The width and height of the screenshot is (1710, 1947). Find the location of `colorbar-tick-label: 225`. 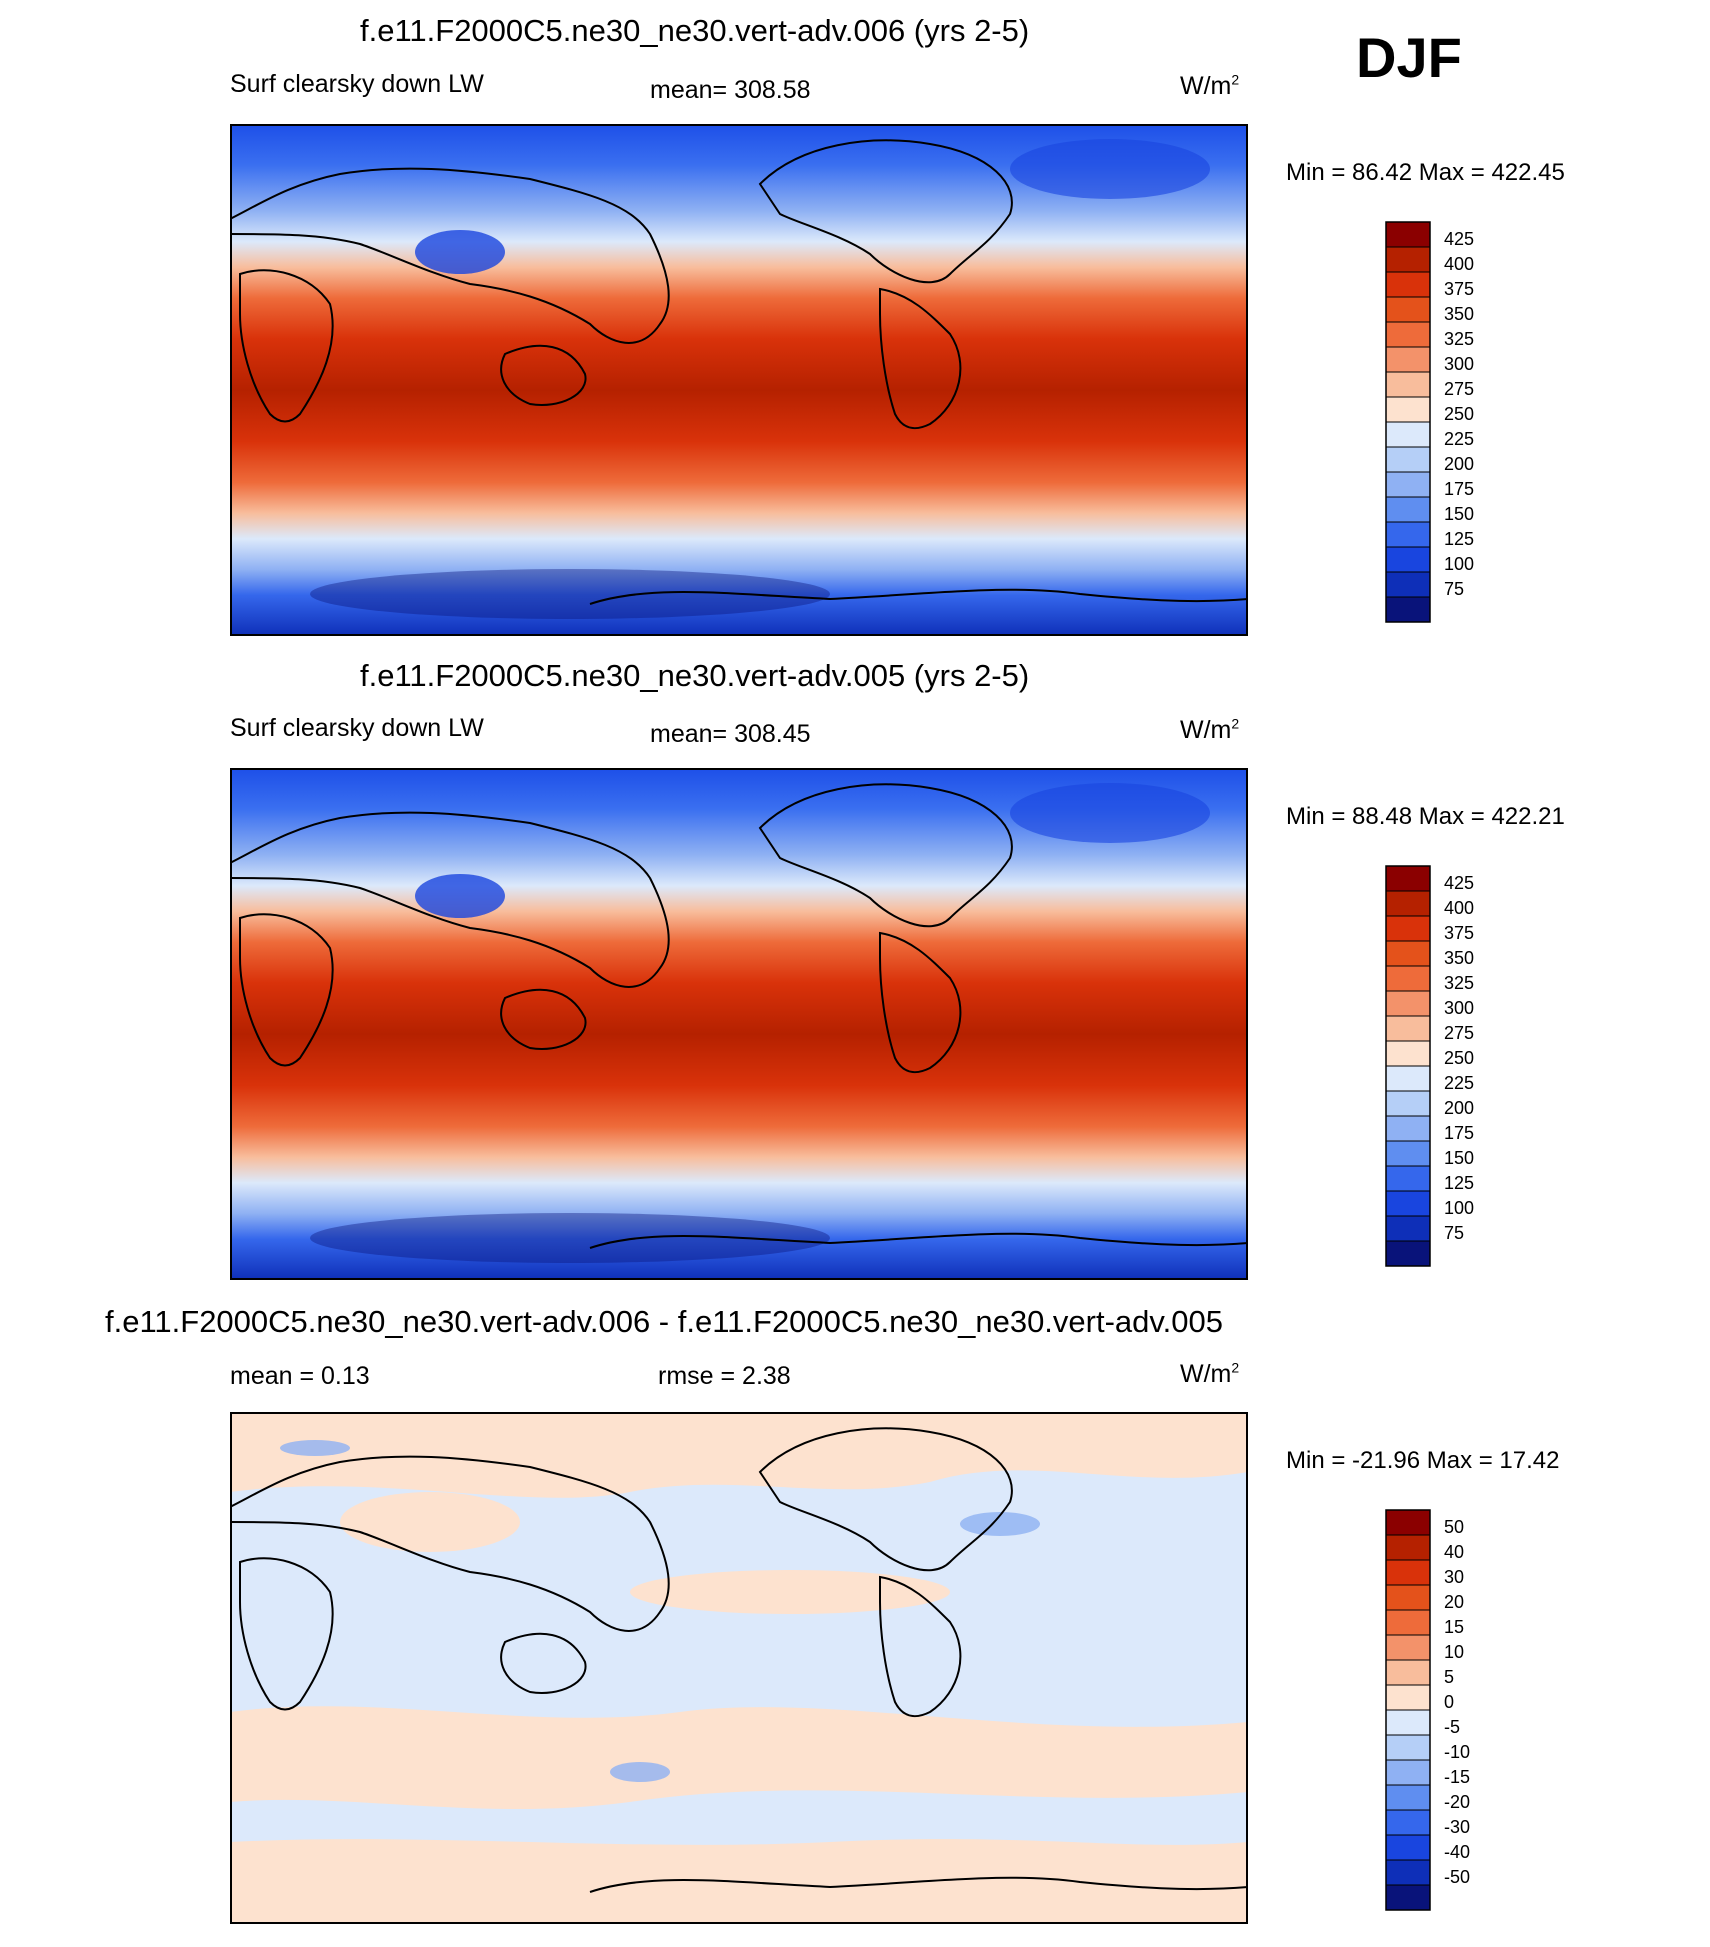

colorbar-tick-label: 225 is located at coordinates (1459, 1083).